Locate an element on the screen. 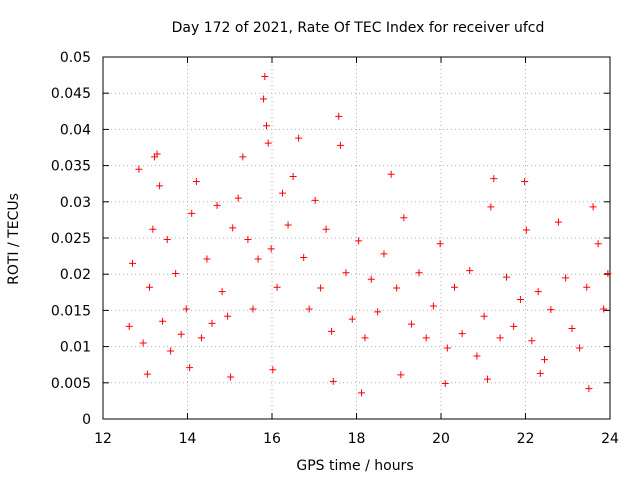  x-tick-label: 18 is located at coordinates (357, 439).